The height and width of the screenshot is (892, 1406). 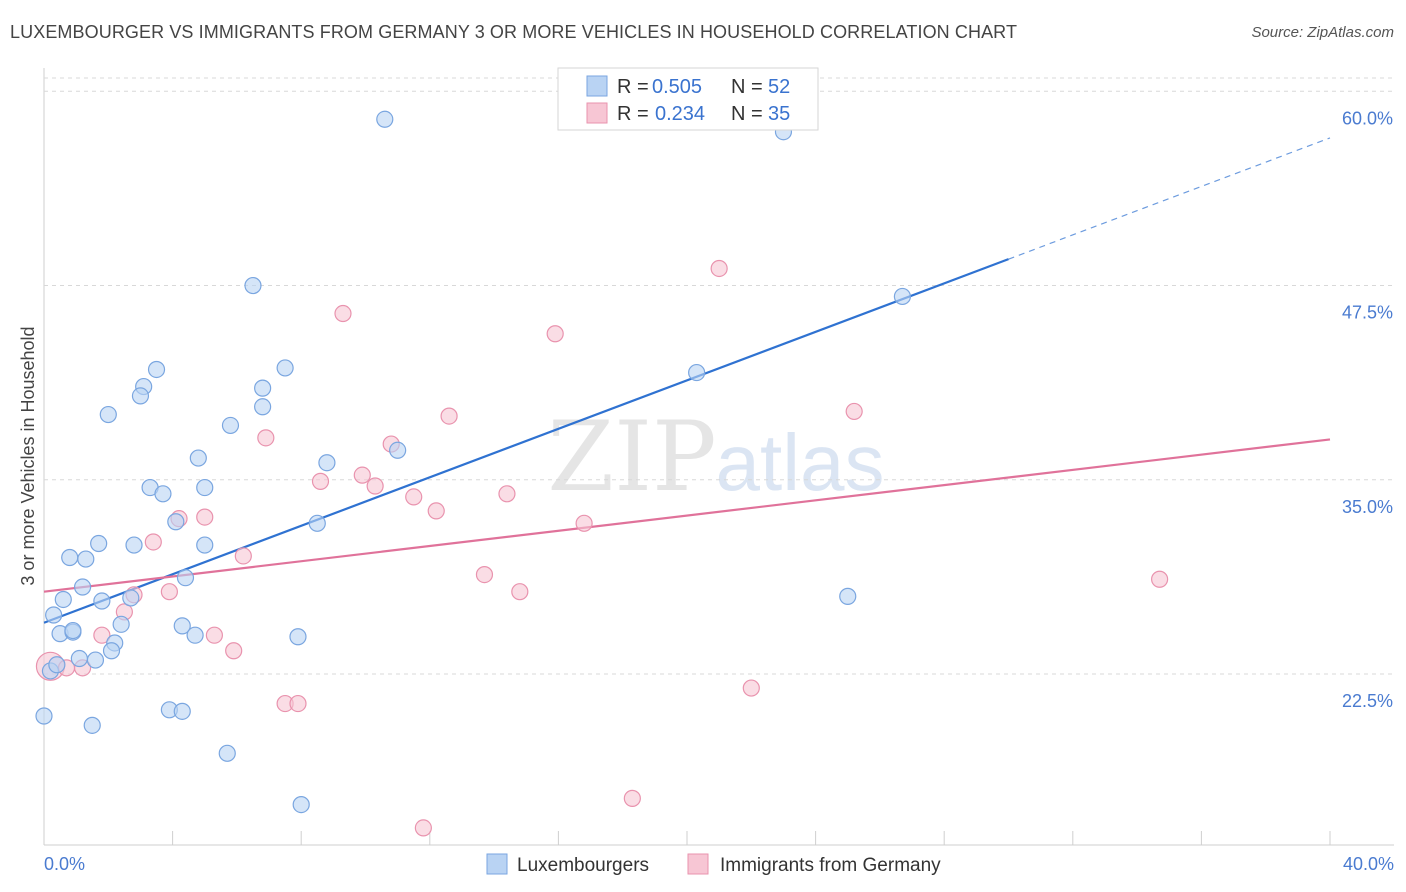 What do you see at coordinates (1367, 701) in the screenshot?
I see `y-tick-label-0: 22.5%` at bounding box center [1367, 701].